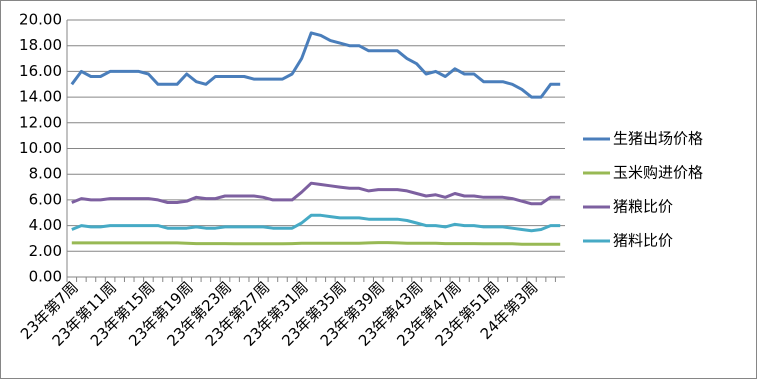 The width and height of the screenshot is (757, 383). I want to click on legend-label: 生猪出场价格, so click(658, 139).